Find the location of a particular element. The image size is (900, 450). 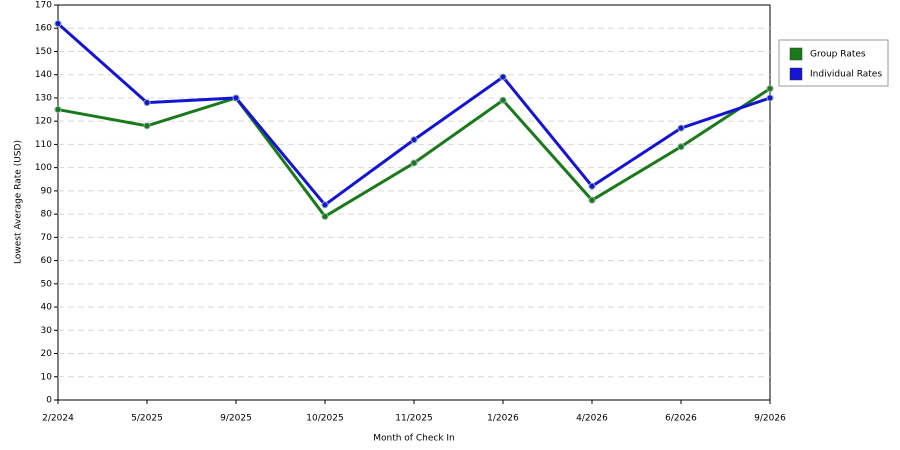

x-tick-label: 5/2025 is located at coordinates (147, 419).